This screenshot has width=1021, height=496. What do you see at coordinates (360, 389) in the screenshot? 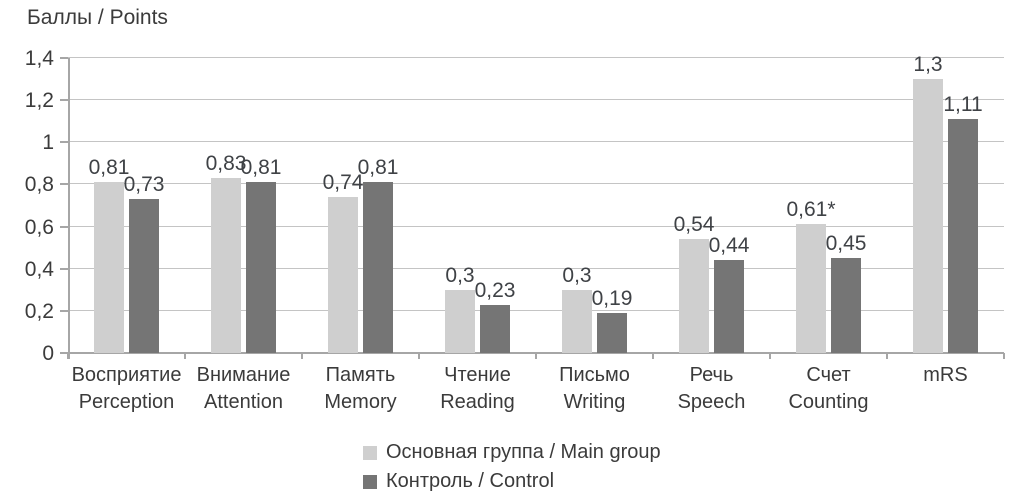
I see `x-axis-category-label: Память Memory` at bounding box center [360, 389].